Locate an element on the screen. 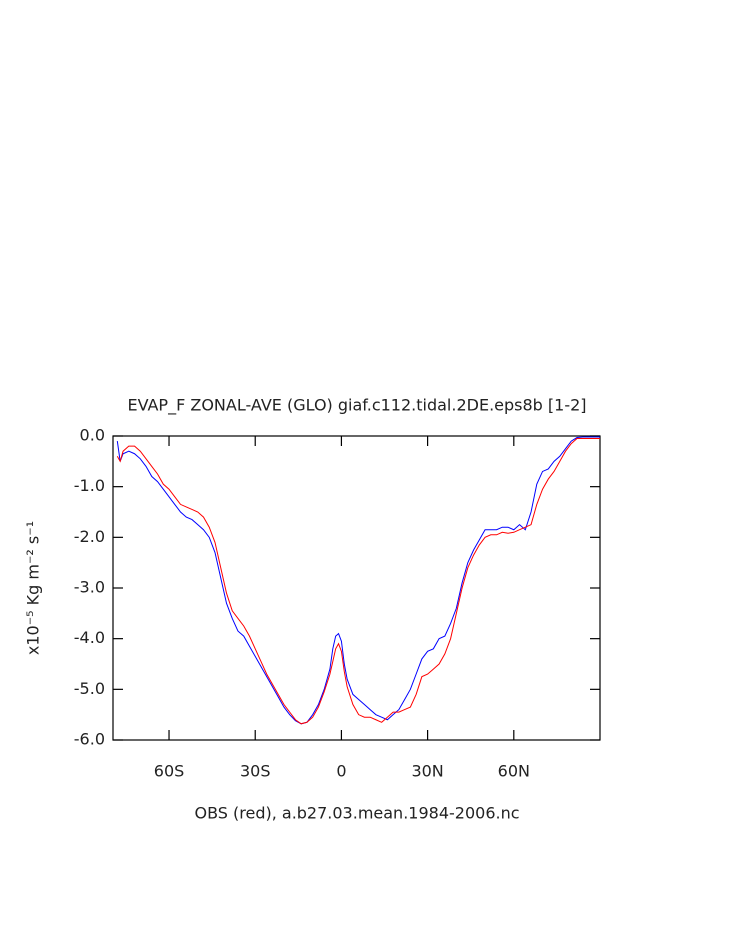 The image size is (733, 945). x-tick-label: 0 is located at coordinates (341, 771).